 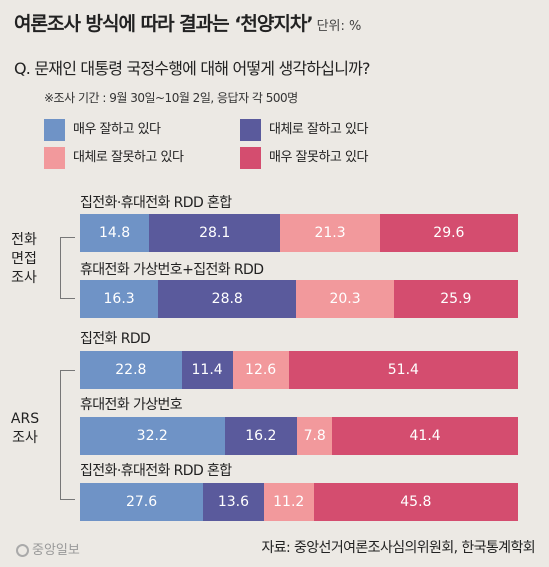 I want to click on logo-icon, so click(x=22, y=550).